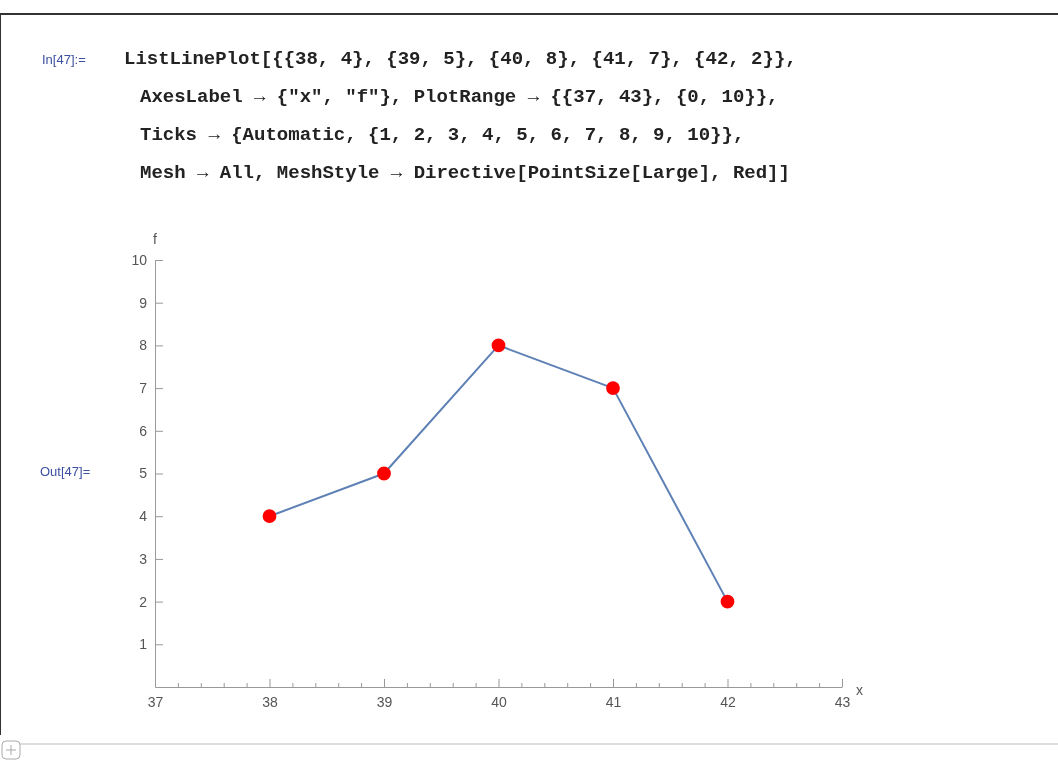 This screenshot has width=1058, height=775. Describe the element at coordinates (842, 701) in the screenshot. I see `x-tick-label: 43` at that location.